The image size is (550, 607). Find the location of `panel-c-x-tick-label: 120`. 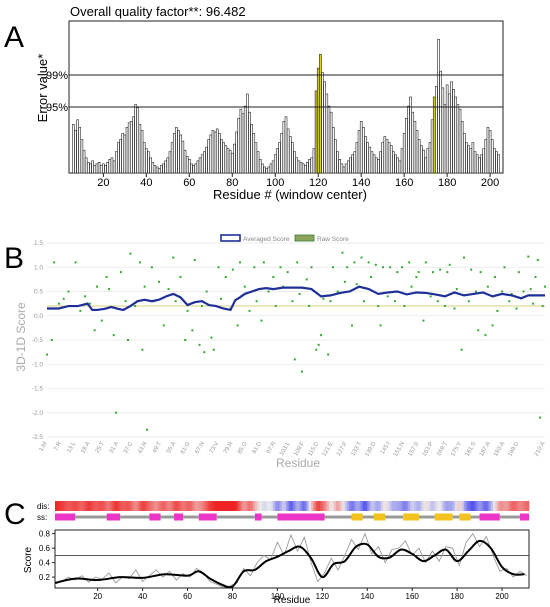

panel-c-x-tick-label: 120 is located at coordinates (323, 596).